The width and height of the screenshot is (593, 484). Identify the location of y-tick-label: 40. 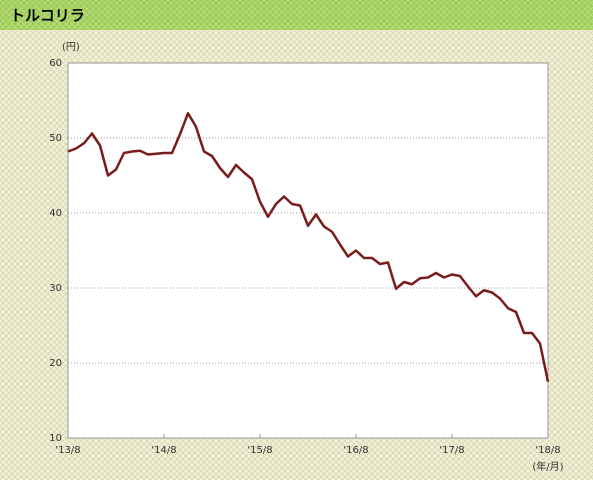
(55, 213).